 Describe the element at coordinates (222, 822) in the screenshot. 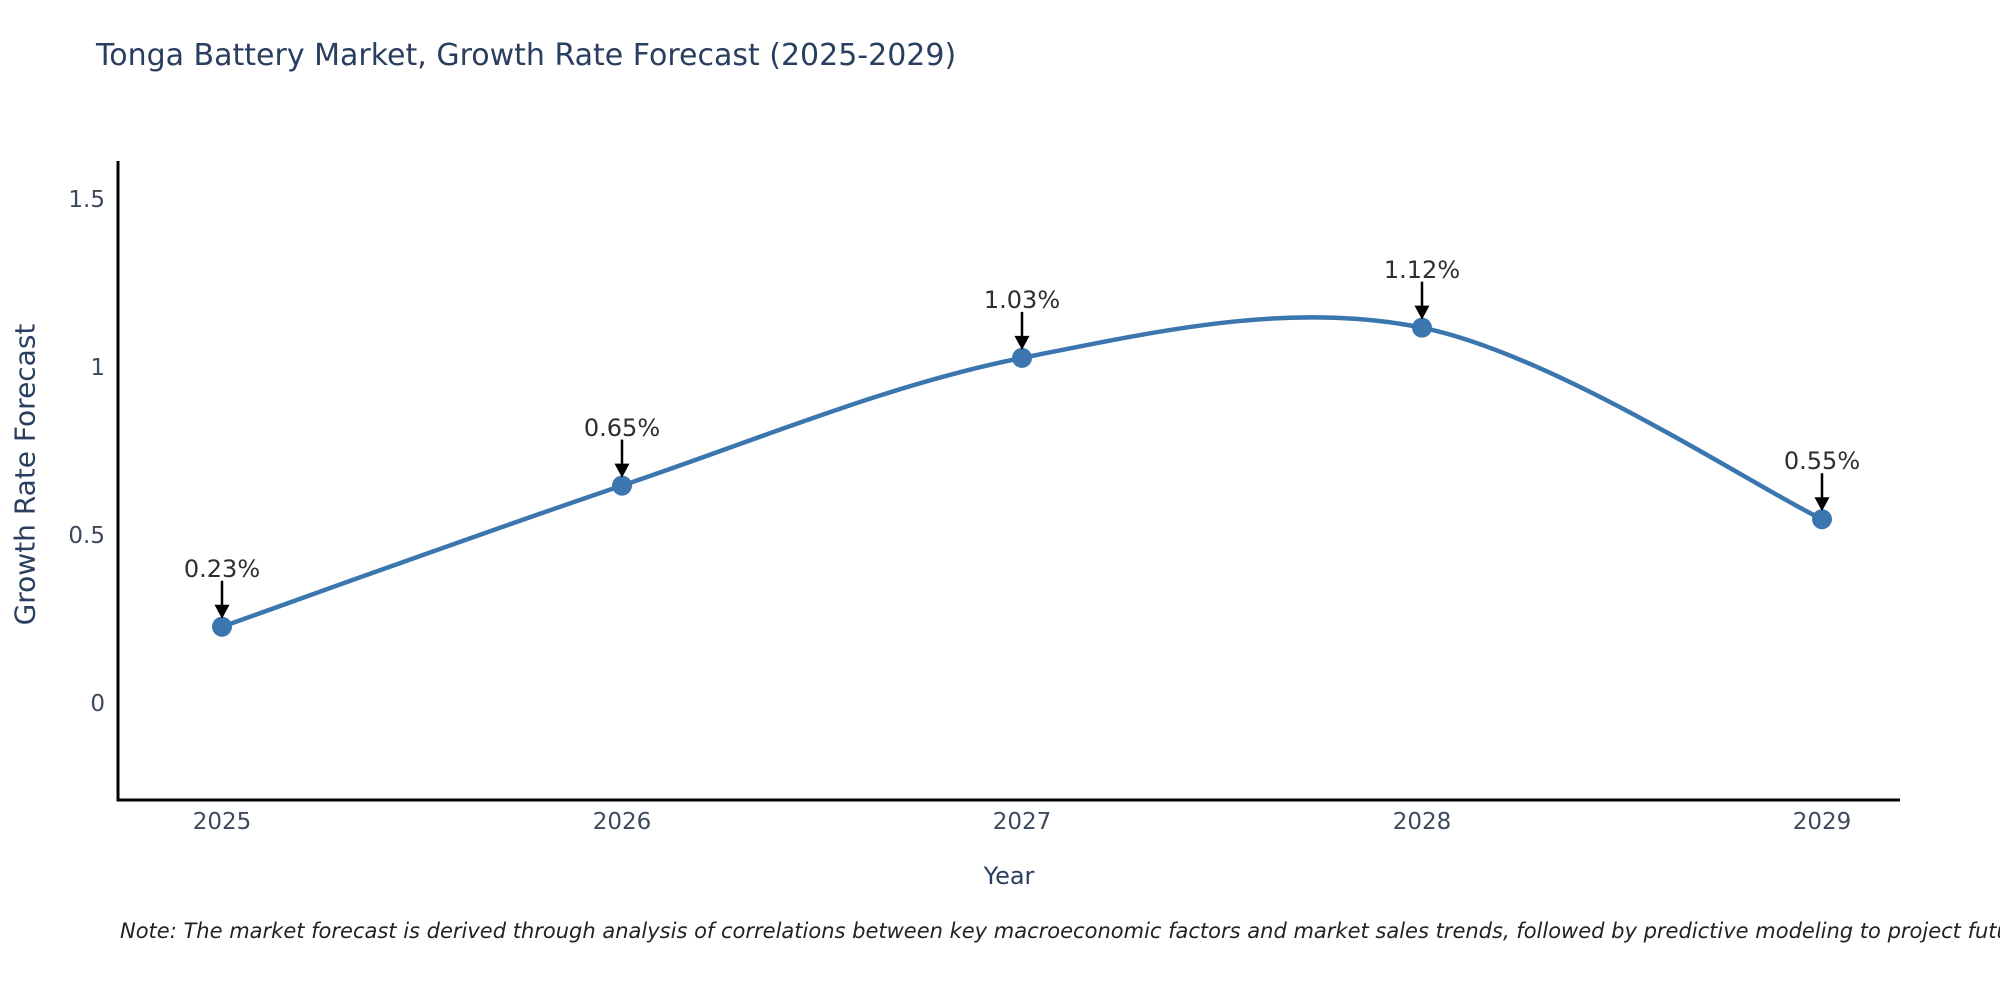

I see `x-axis-tick-label: 2025` at that location.